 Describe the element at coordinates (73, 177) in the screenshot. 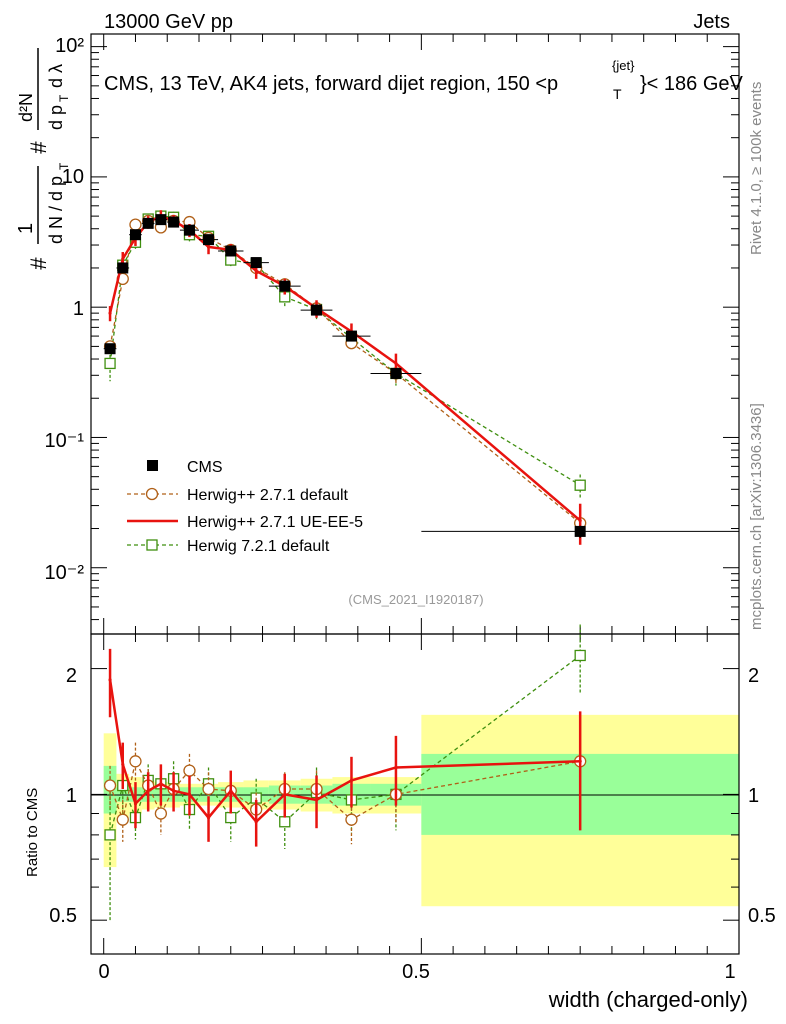

I see `ytick-label-10: 10` at that location.